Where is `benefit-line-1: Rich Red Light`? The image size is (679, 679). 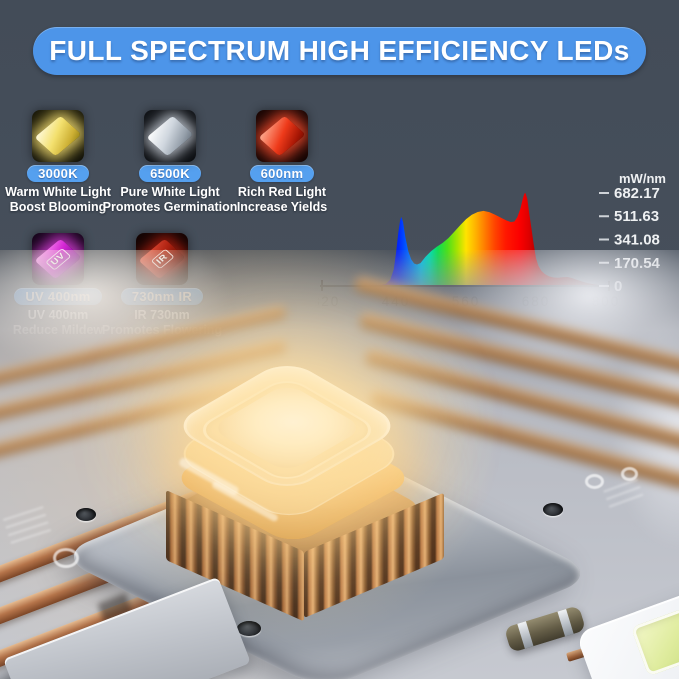
benefit-line-1: Rich Red Light is located at coordinates (282, 192).